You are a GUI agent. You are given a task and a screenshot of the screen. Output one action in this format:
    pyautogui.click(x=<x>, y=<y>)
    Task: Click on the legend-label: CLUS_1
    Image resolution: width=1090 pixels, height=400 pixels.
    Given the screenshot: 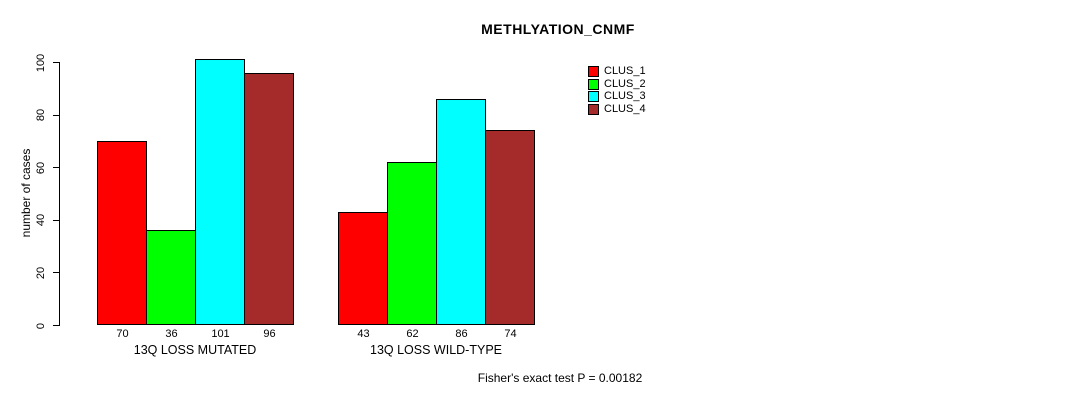 What is the action you would take?
    pyautogui.click(x=625, y=71)
    